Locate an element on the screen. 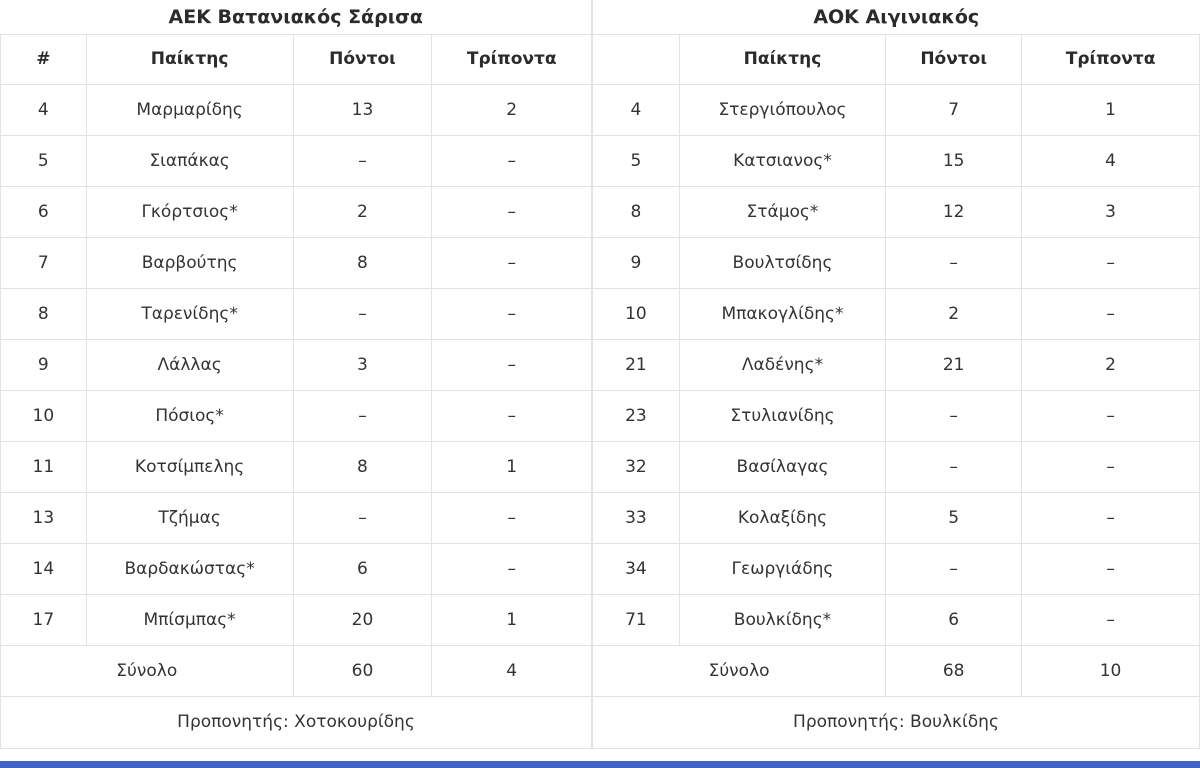  team-title-row: ΑΟΚ Αιγινιακός is located at coordinates (896, 17).